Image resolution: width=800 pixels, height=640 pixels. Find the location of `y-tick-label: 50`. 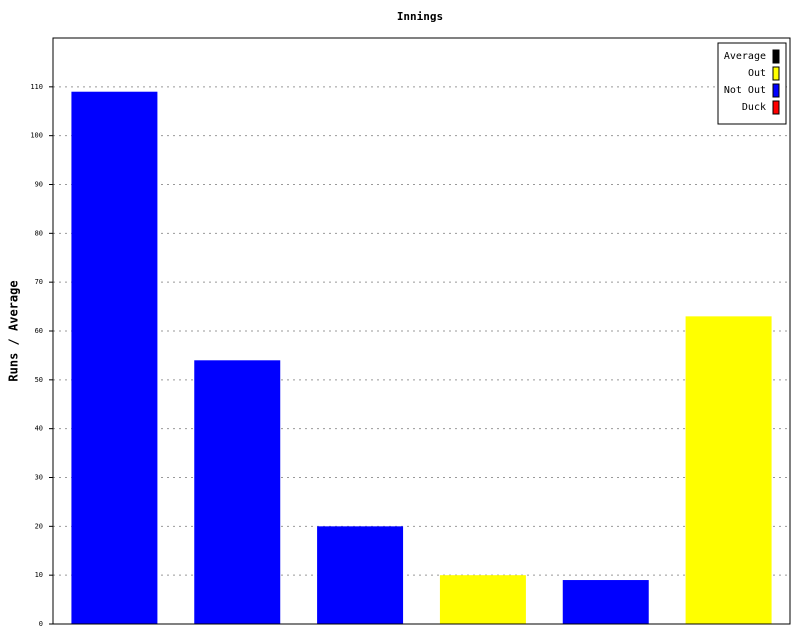

y-tick-label: 50 is located at coordinates (39, 380).